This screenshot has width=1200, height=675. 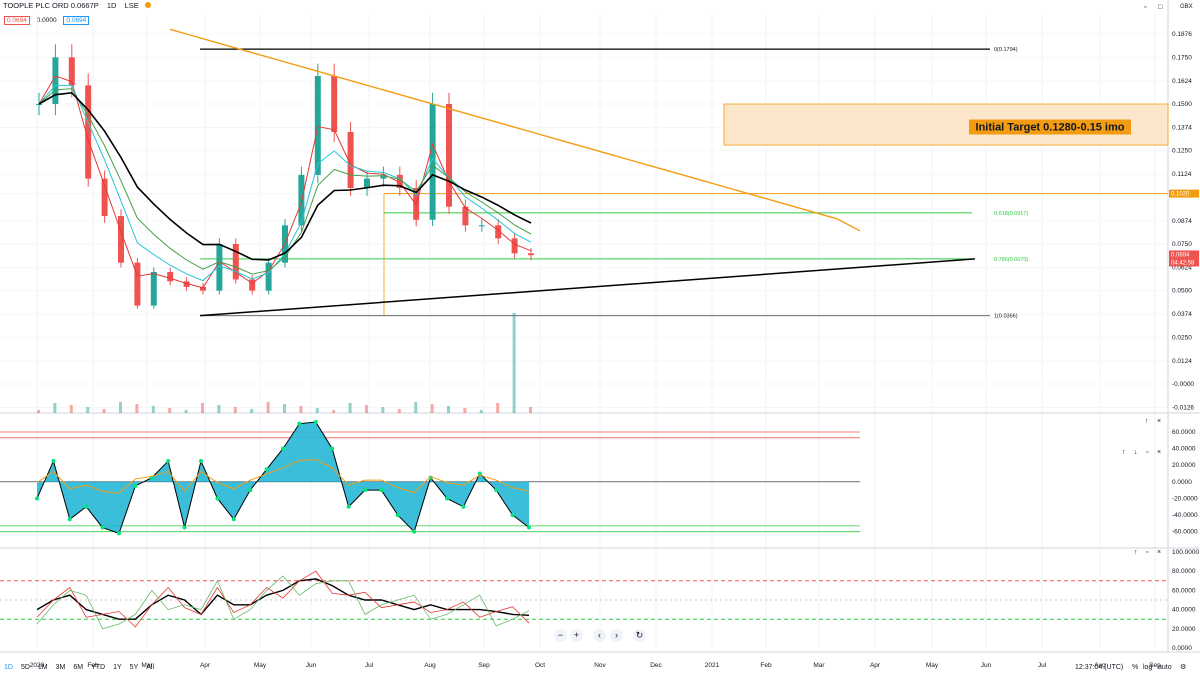 What do you see at coordinates (639, 635) in the screenshot?
I see `reset-chart-button: ↻` at bounding box center [639, 635].